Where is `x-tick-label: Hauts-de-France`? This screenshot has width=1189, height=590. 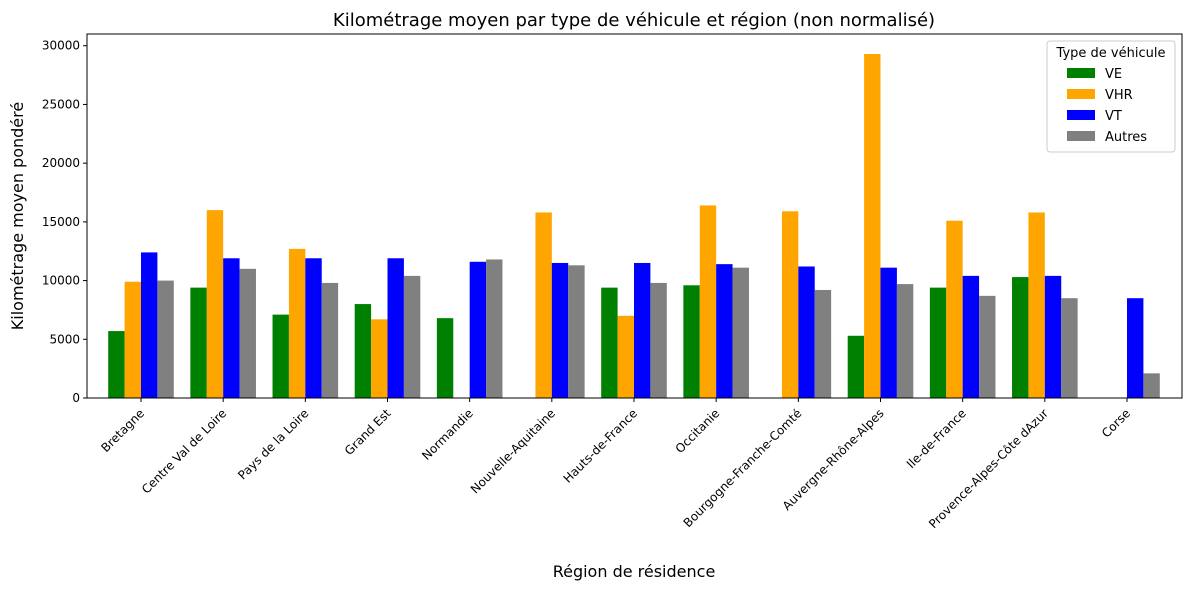
x-tick-label: Hauts-de-France is located at coordinates (601, 446).